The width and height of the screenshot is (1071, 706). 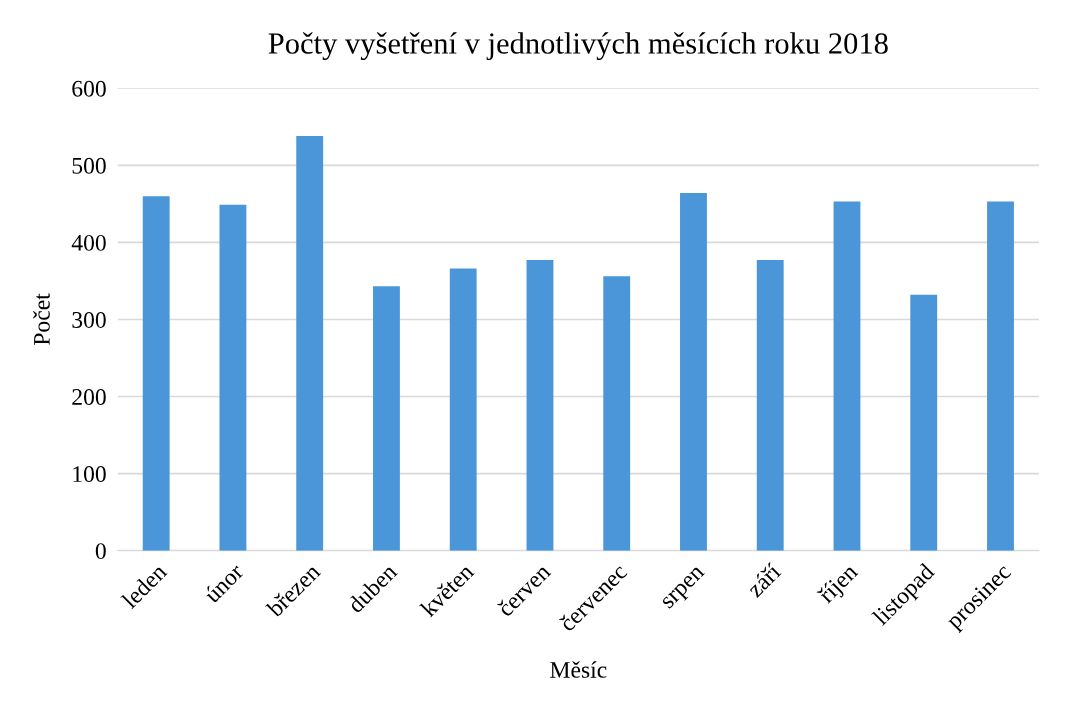 What do you see at coordinates (223, 582) in the screenshot?
I see `x-tick-label: únor` at bounding box center [223, 582].